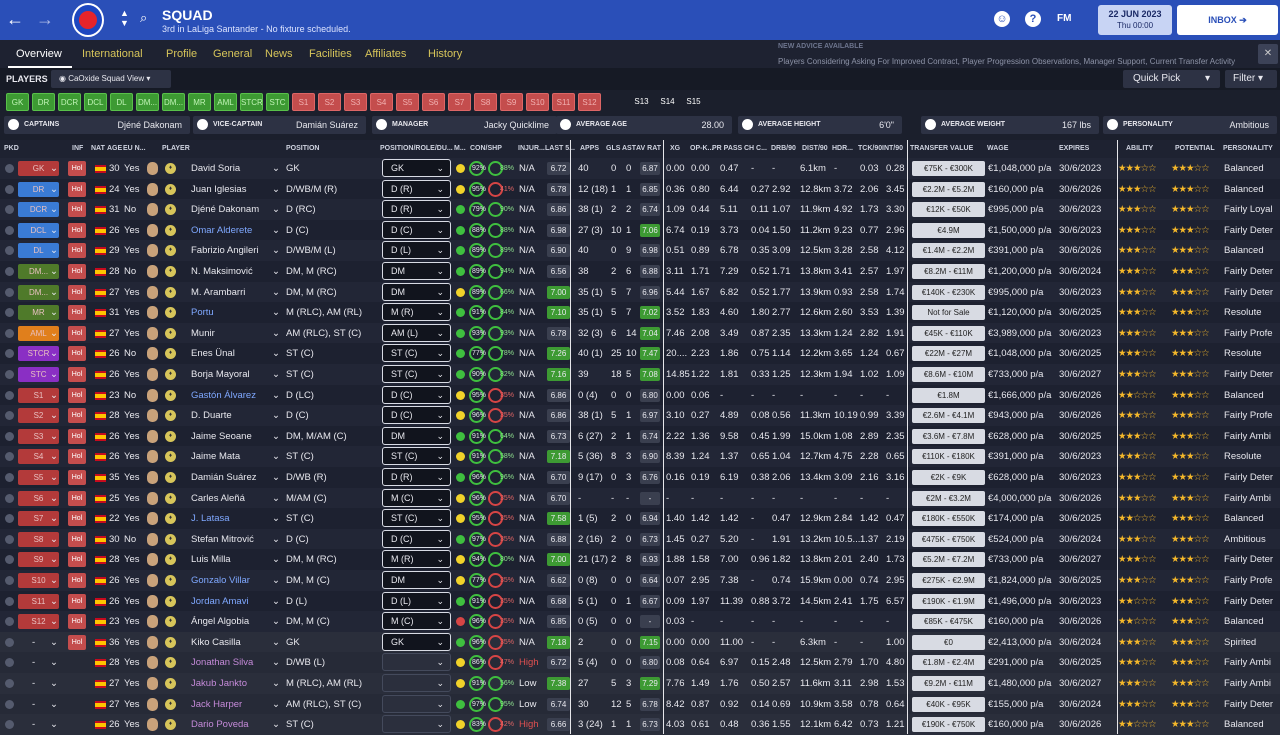 Image resolution: width=1280 pixels, height=735 pixels. I want to click on column-header: POTENTIAL, so click(1195, 148).